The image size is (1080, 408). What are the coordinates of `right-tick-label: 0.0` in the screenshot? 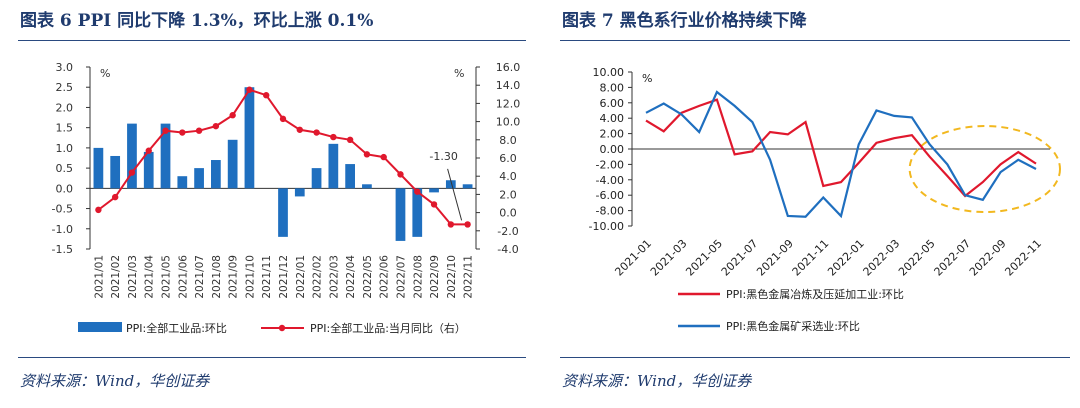 It's located at (508, 213).